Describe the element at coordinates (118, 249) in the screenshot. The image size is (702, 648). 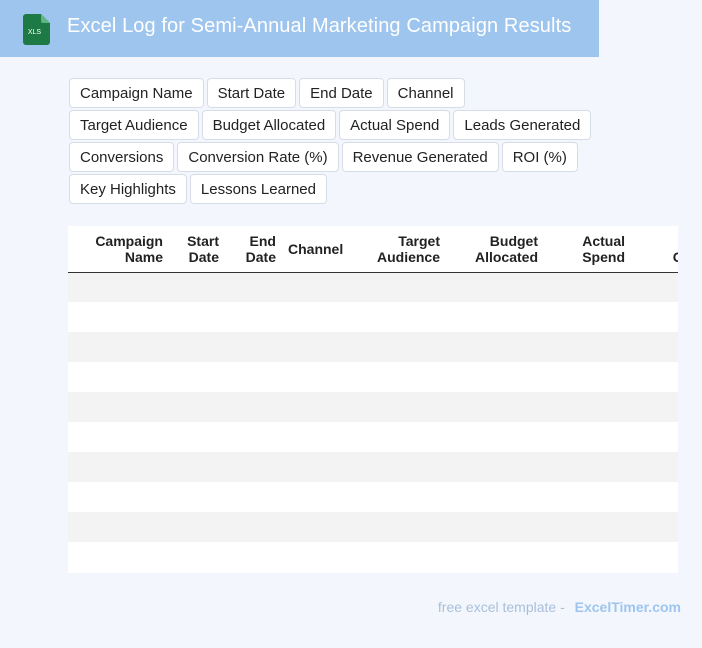
I see `column-header: Campaign Name` at that location.